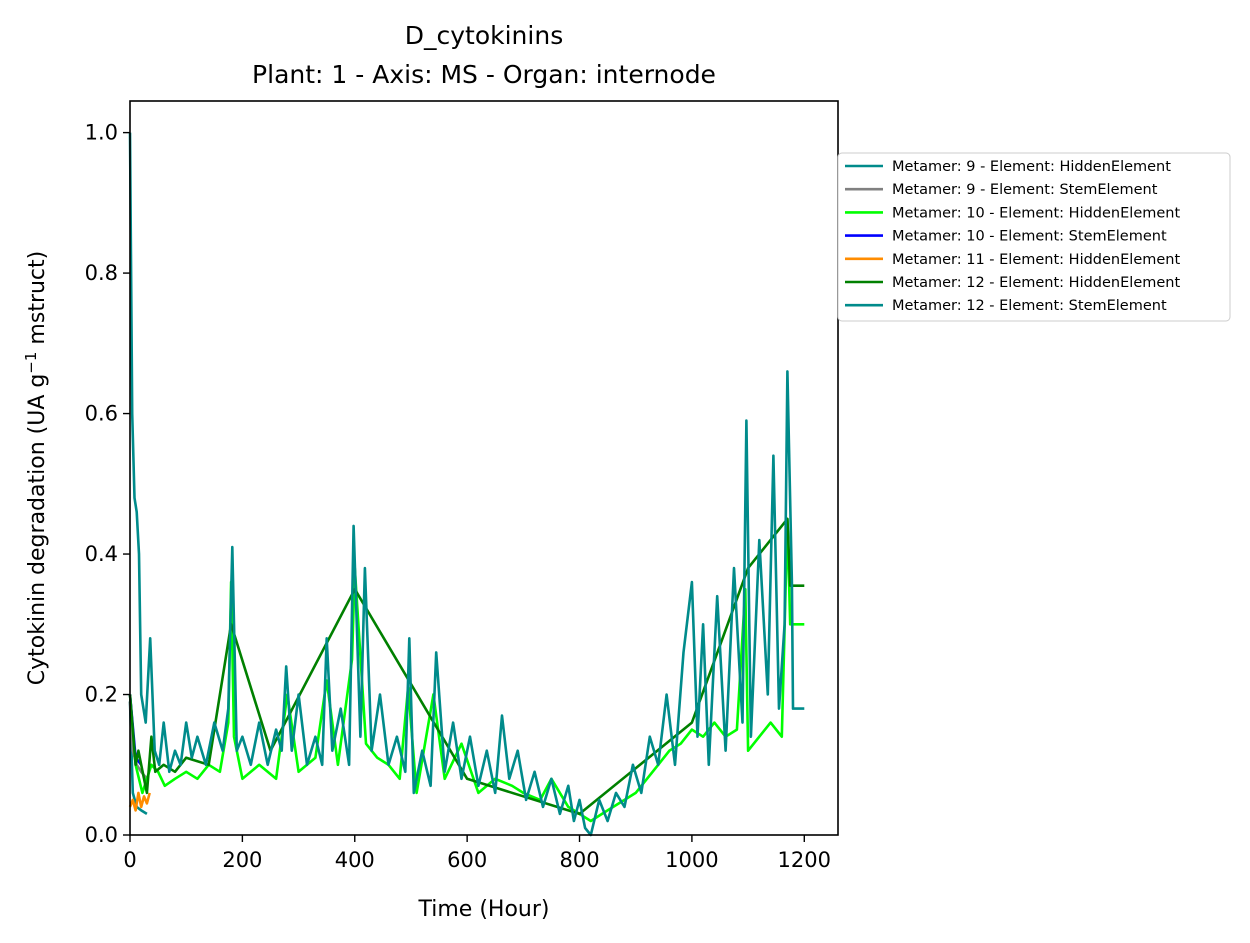 This screenshot has height=943, width=1250. Describe the element at coordinates (1031, 167) in the screenshot. I see `legend-label: Metamer: 9 - Element: HiddenElement` at that location.